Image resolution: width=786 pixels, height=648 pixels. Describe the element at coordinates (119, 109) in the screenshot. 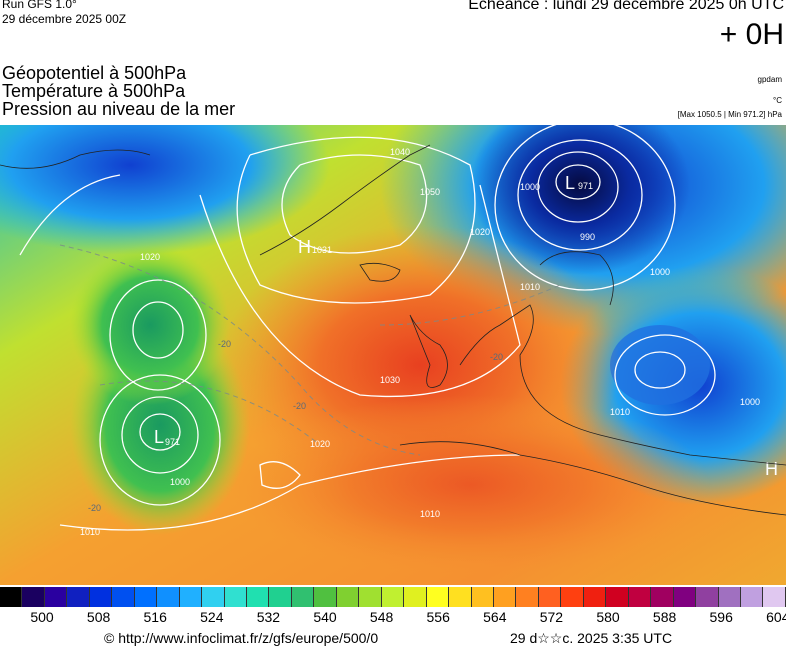

I see `field-pressure: Pression au niveau de la mer` at that location.